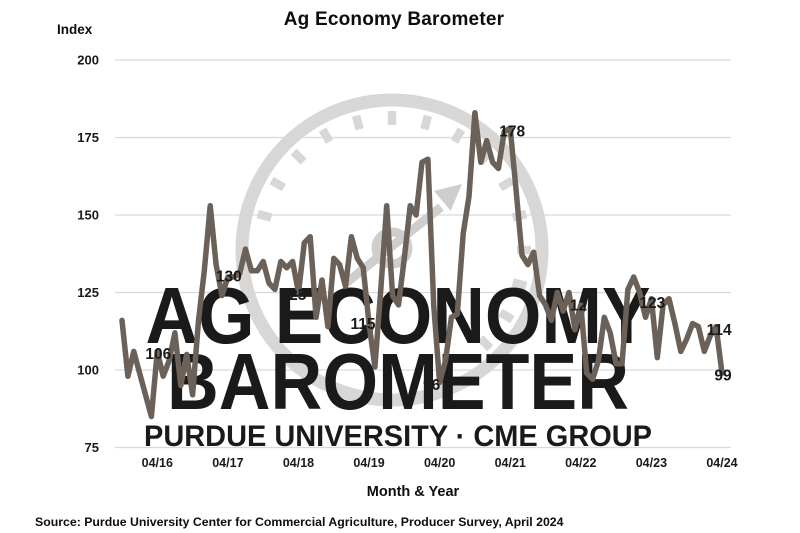  Describe the element at coordinates (651, 463) in the screenshot. I see `x-tick-label-04-23: 04/23` at that location.